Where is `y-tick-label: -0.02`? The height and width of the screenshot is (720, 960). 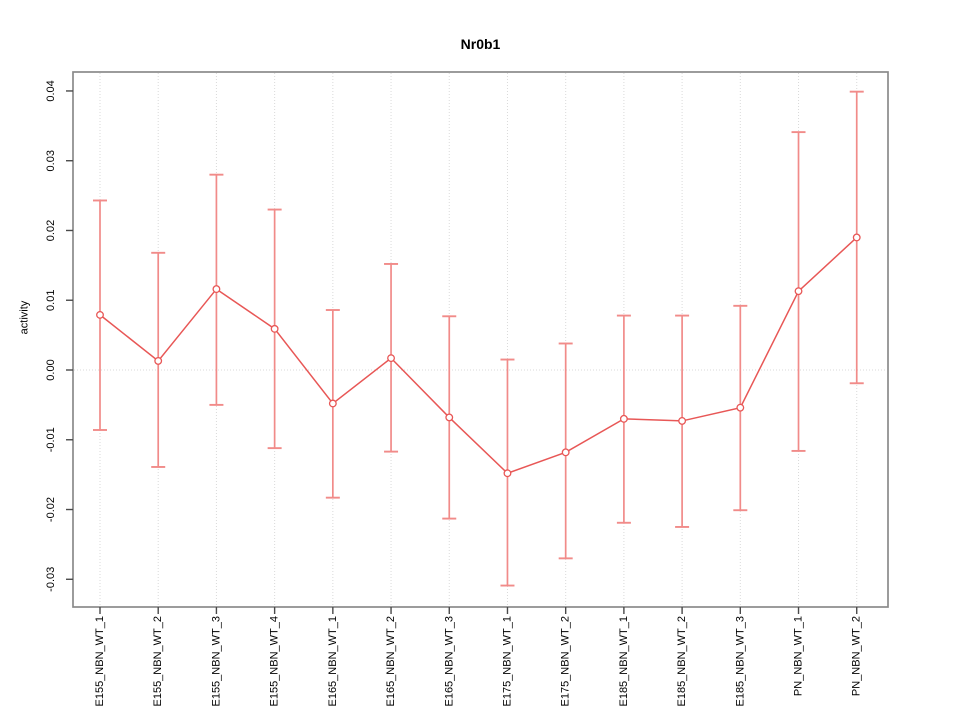
y-tick-label: -0.02 is located at coordinates (51, 509).